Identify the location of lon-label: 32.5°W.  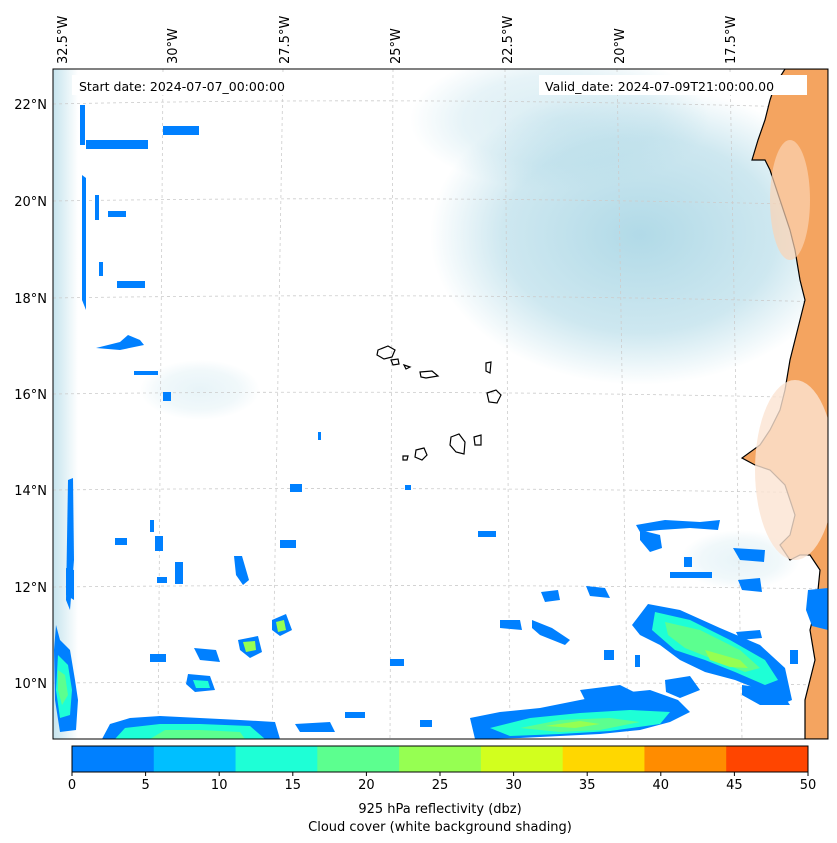
(63, 40).